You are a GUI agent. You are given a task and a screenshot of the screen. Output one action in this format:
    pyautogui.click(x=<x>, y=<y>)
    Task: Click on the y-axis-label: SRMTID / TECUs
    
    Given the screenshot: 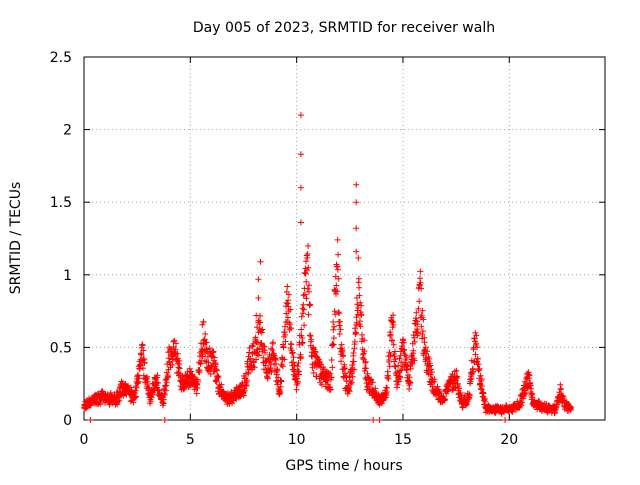 What is the action you would take?
    pyautogui.click(x=16, y=238)
    